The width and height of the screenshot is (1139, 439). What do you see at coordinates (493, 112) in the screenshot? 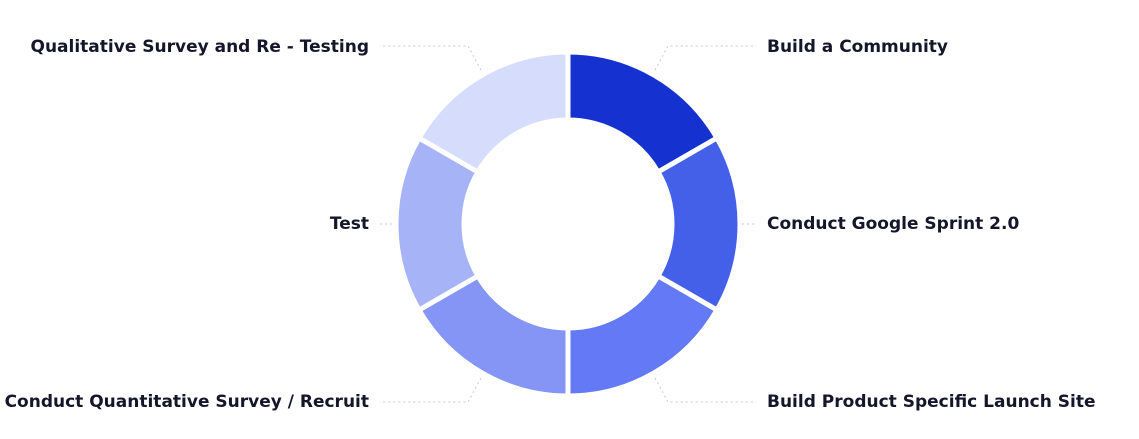
I see `segment` at bounding box center [493, 112].